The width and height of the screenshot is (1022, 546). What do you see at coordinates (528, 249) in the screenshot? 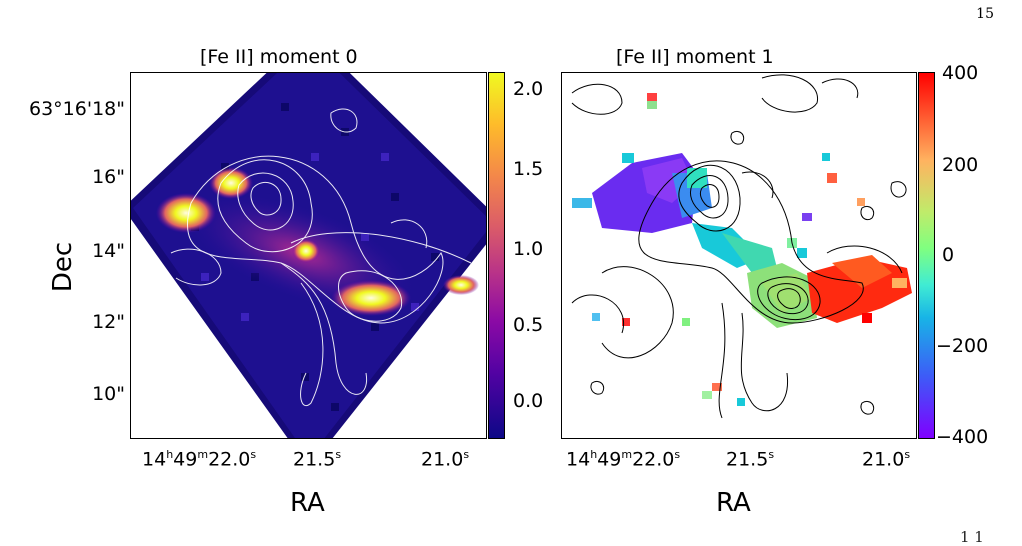
I see `left-cbar-tick: 1.0` at bounding box center [528, 249].